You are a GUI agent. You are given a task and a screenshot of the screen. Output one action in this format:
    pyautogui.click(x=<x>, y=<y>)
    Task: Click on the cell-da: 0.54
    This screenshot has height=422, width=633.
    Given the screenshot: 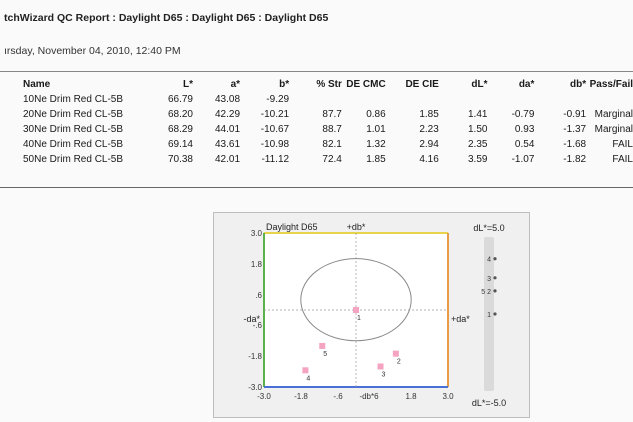 What is the action you would take?
    pyautogui.click(x=510, y=144)
    